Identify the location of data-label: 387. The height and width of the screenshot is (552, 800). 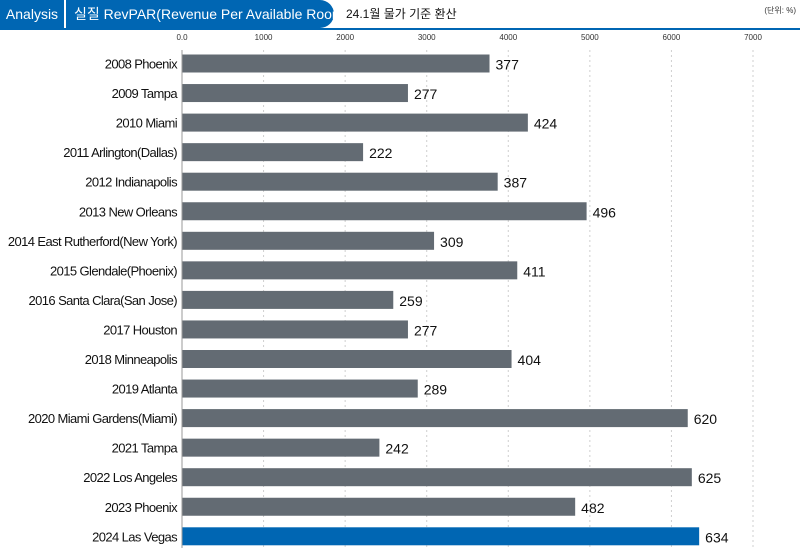
(516, 183).